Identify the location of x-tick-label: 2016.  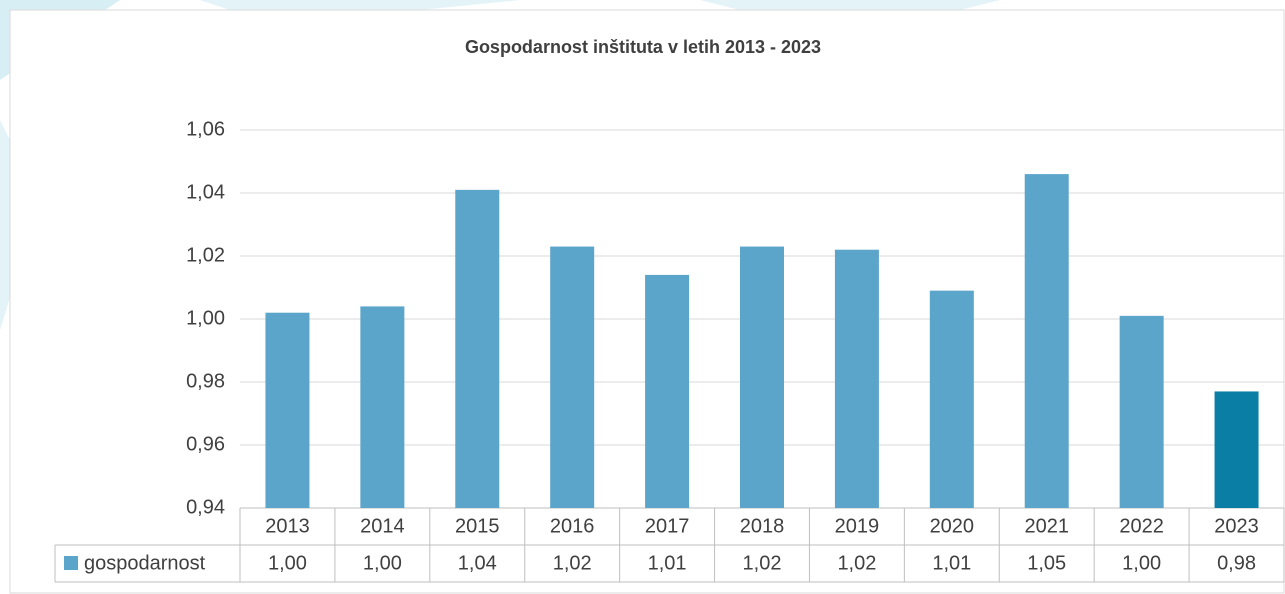
(572, 526).